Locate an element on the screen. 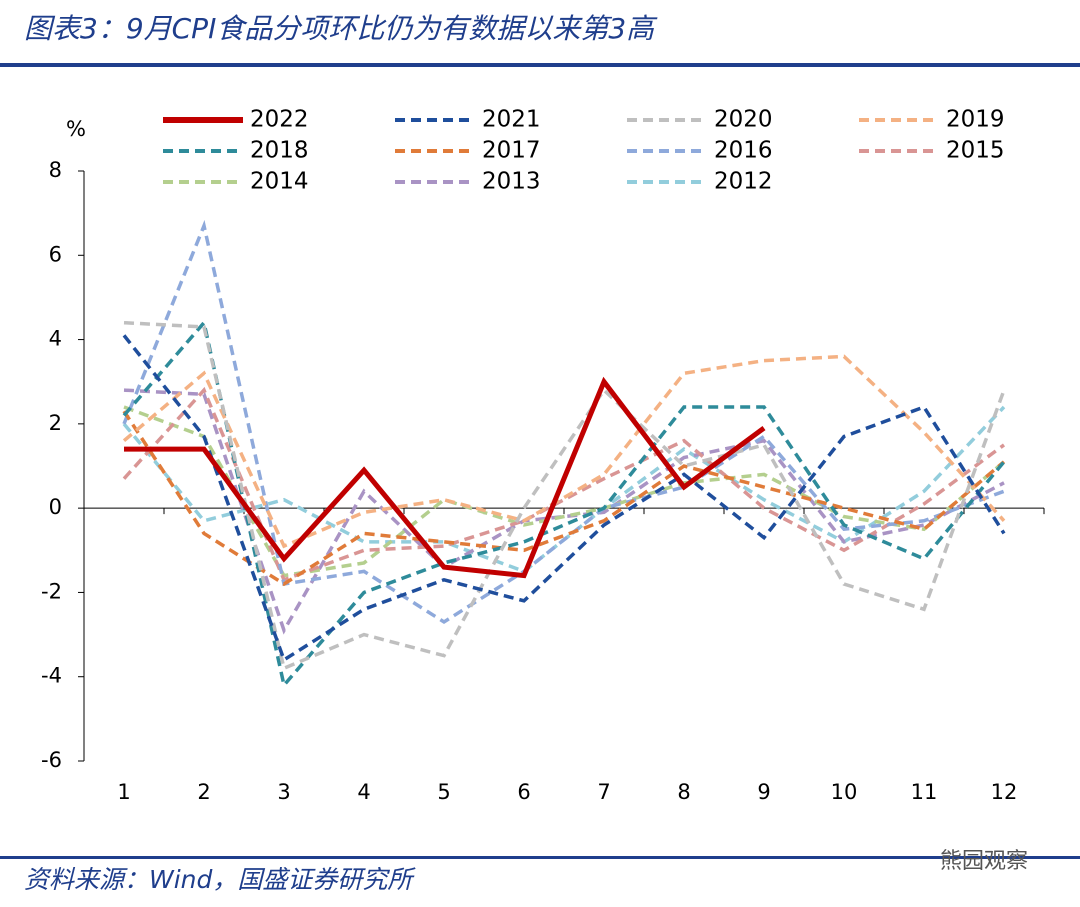 The height and width of the screenshot is (907, 1080). y-tick-label: -2 is located at coordinates (51, 591).